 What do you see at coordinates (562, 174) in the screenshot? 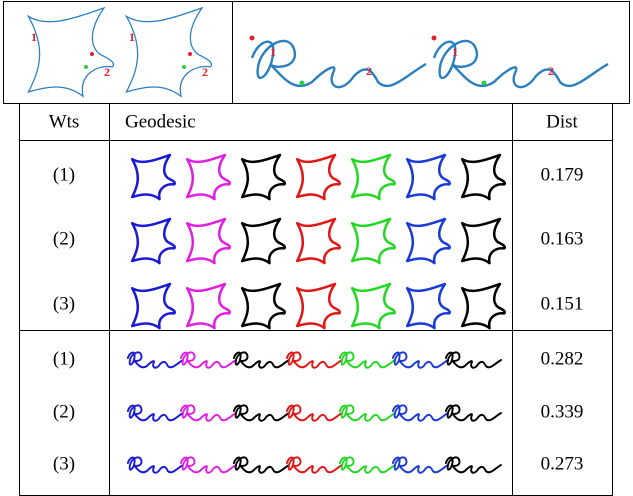
I see `dist-cell: 0.179` at bounding box center [562, 174].